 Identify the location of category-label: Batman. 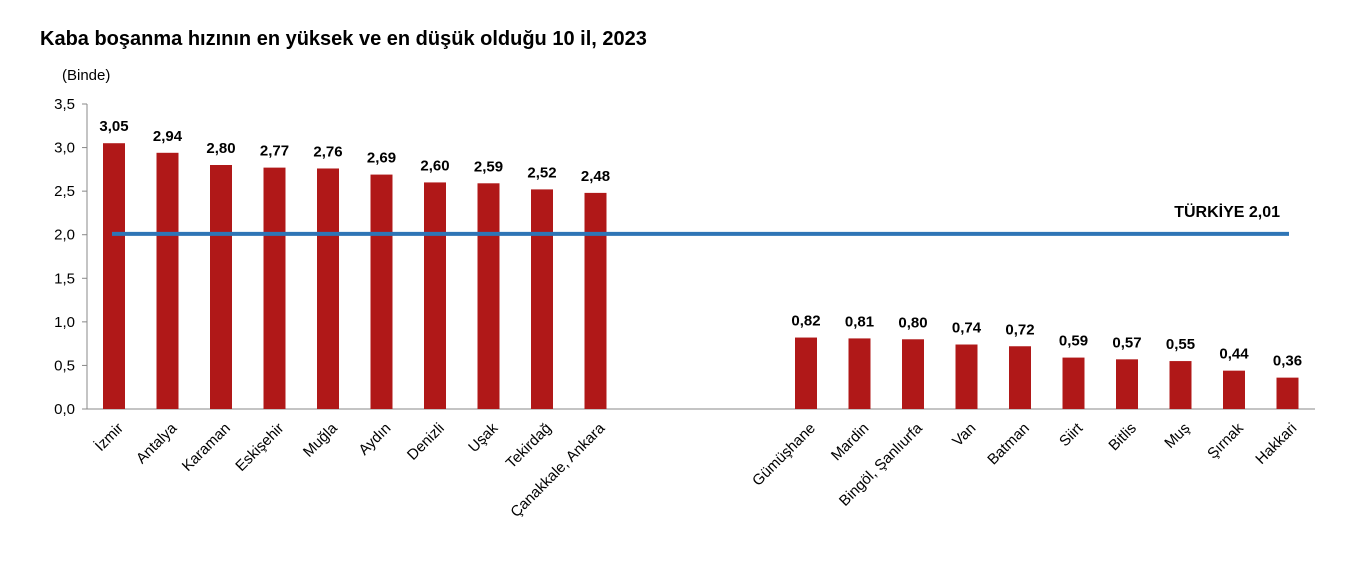
(1008, 444).